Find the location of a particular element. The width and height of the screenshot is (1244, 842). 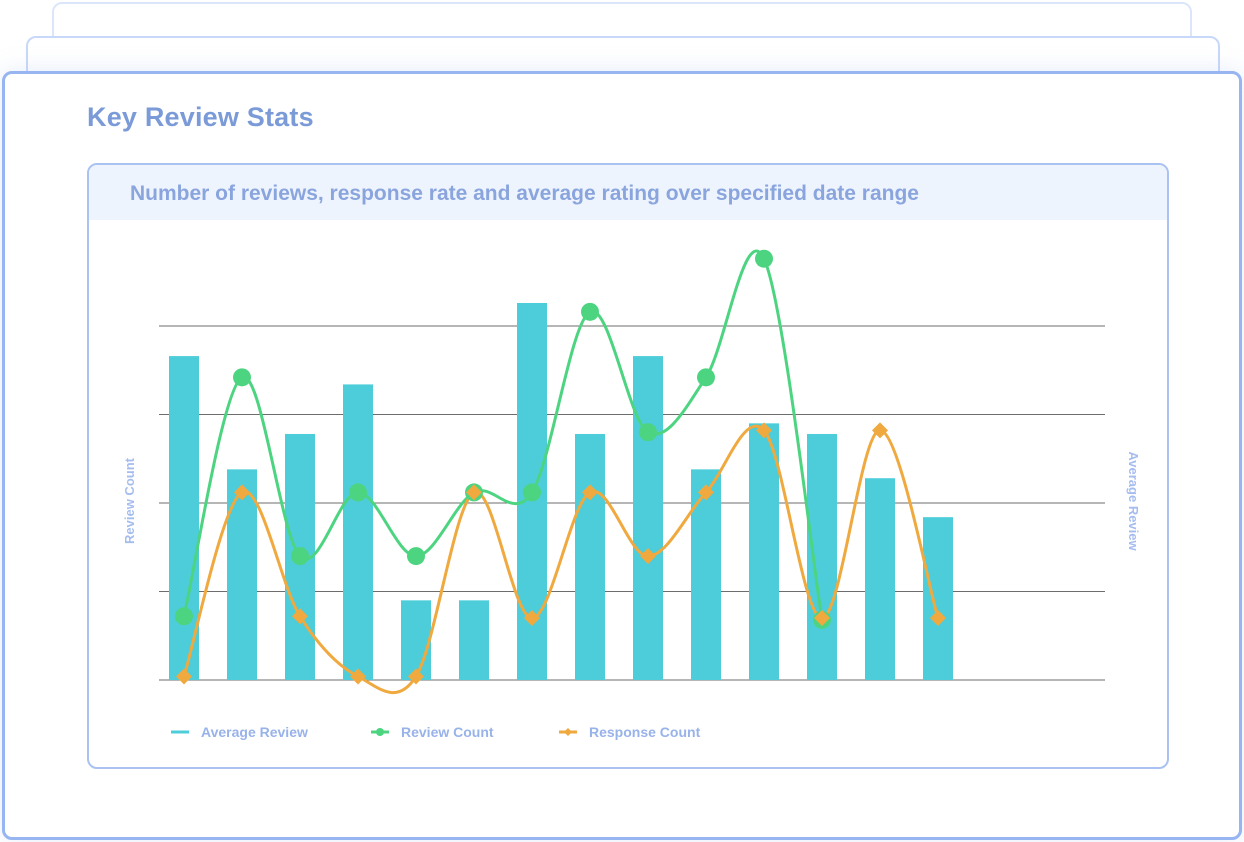

legend-label: Average Review is located at coordinates (254, 732).